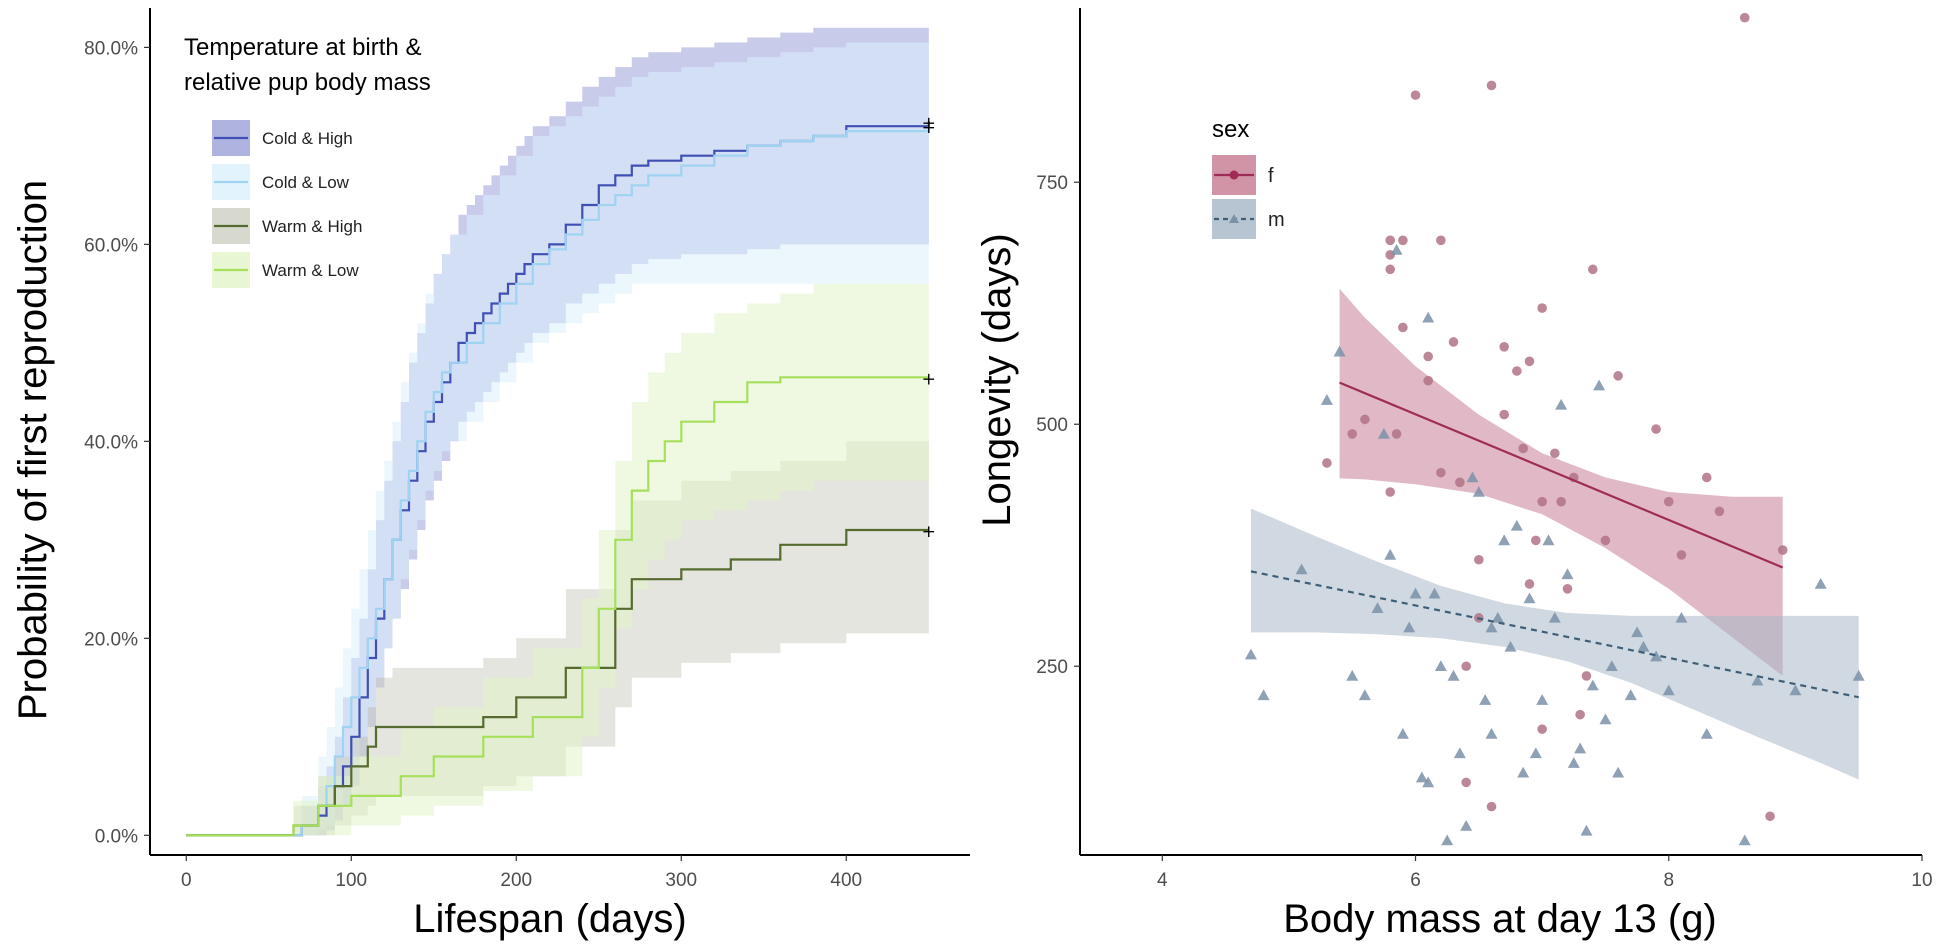 Image resolution: width=1946 pixels, height=948 pixels. Describe the element at coordinates (111, 48) in the screenshot. I see `y-tick-label: 80.0%` at that location.